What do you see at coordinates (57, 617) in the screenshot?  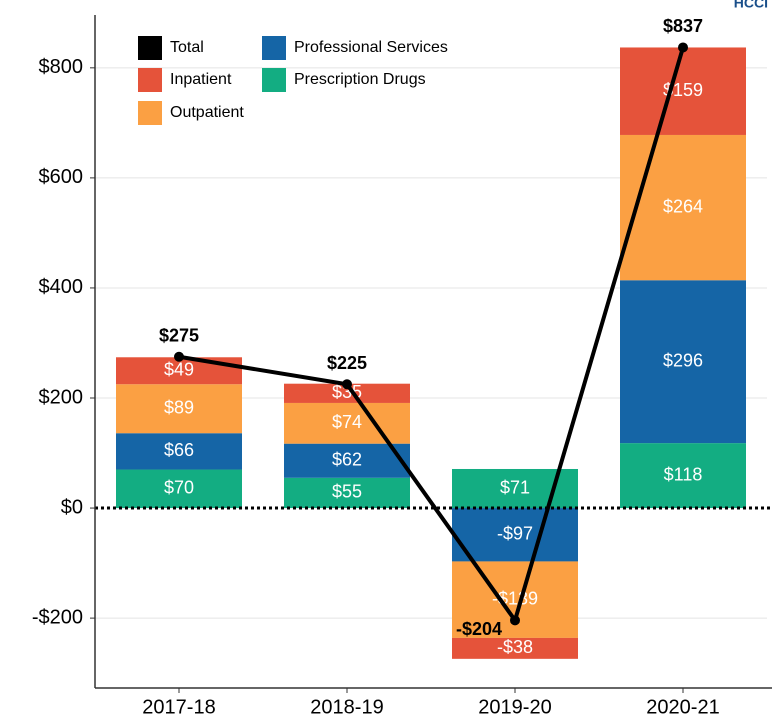 I see `y-tick-label: -$200` at bounding box center [57, 617].